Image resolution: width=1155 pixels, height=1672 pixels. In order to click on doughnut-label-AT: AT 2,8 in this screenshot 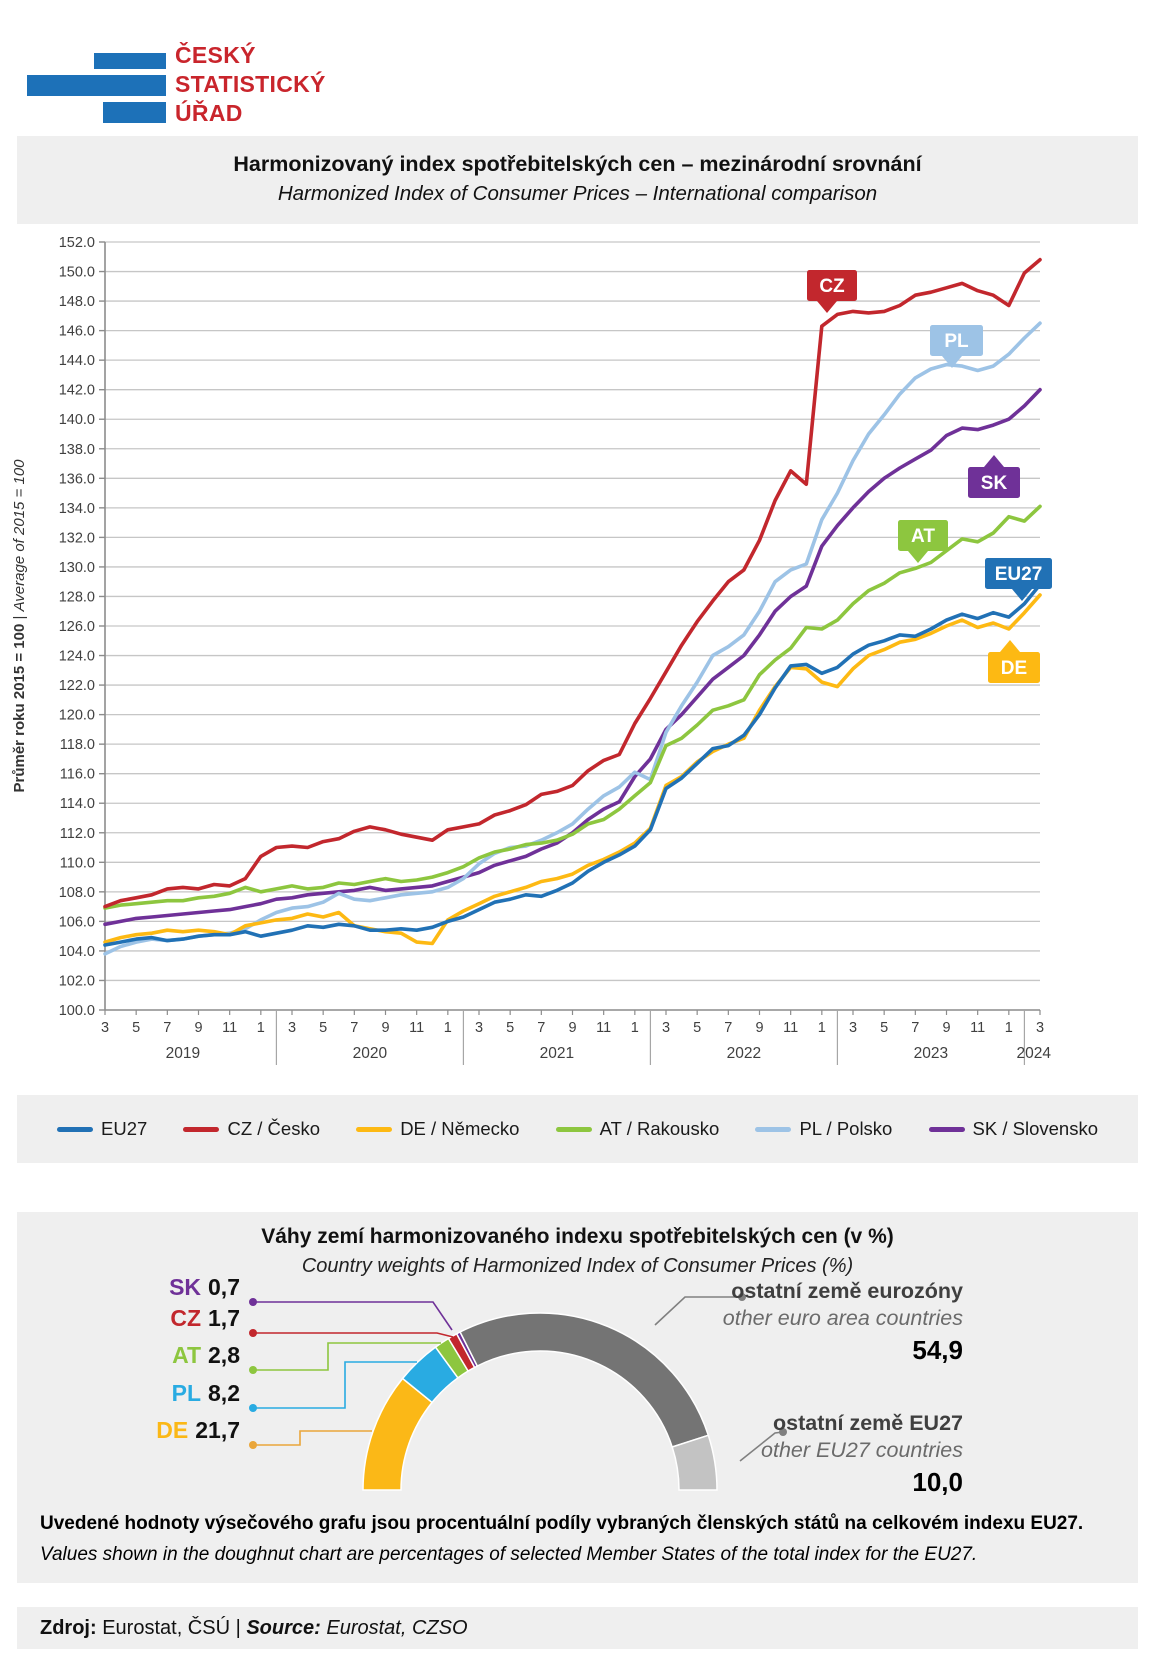, I will do `click(140, 1355)`.